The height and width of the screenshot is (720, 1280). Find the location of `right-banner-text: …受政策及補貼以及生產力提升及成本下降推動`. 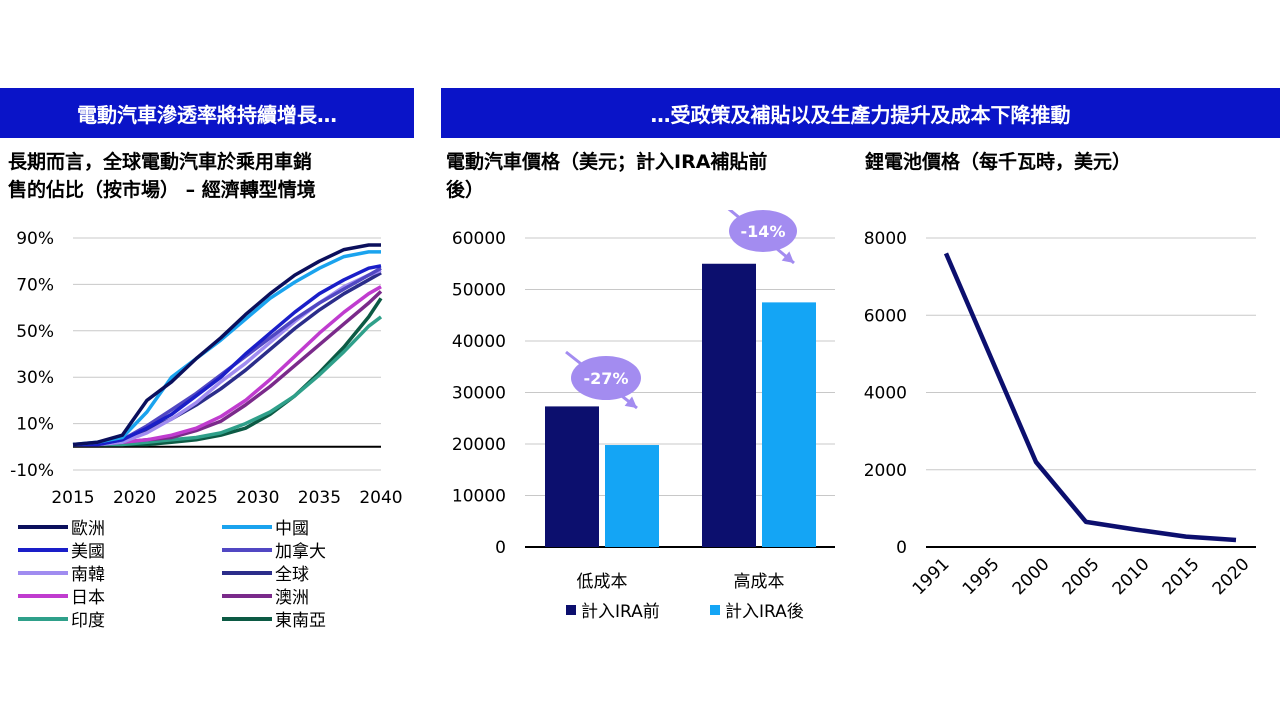

right-banner-text: …受政策及補貼以及生產力提升及成本下降推動 is located at coordinates (860, 114).